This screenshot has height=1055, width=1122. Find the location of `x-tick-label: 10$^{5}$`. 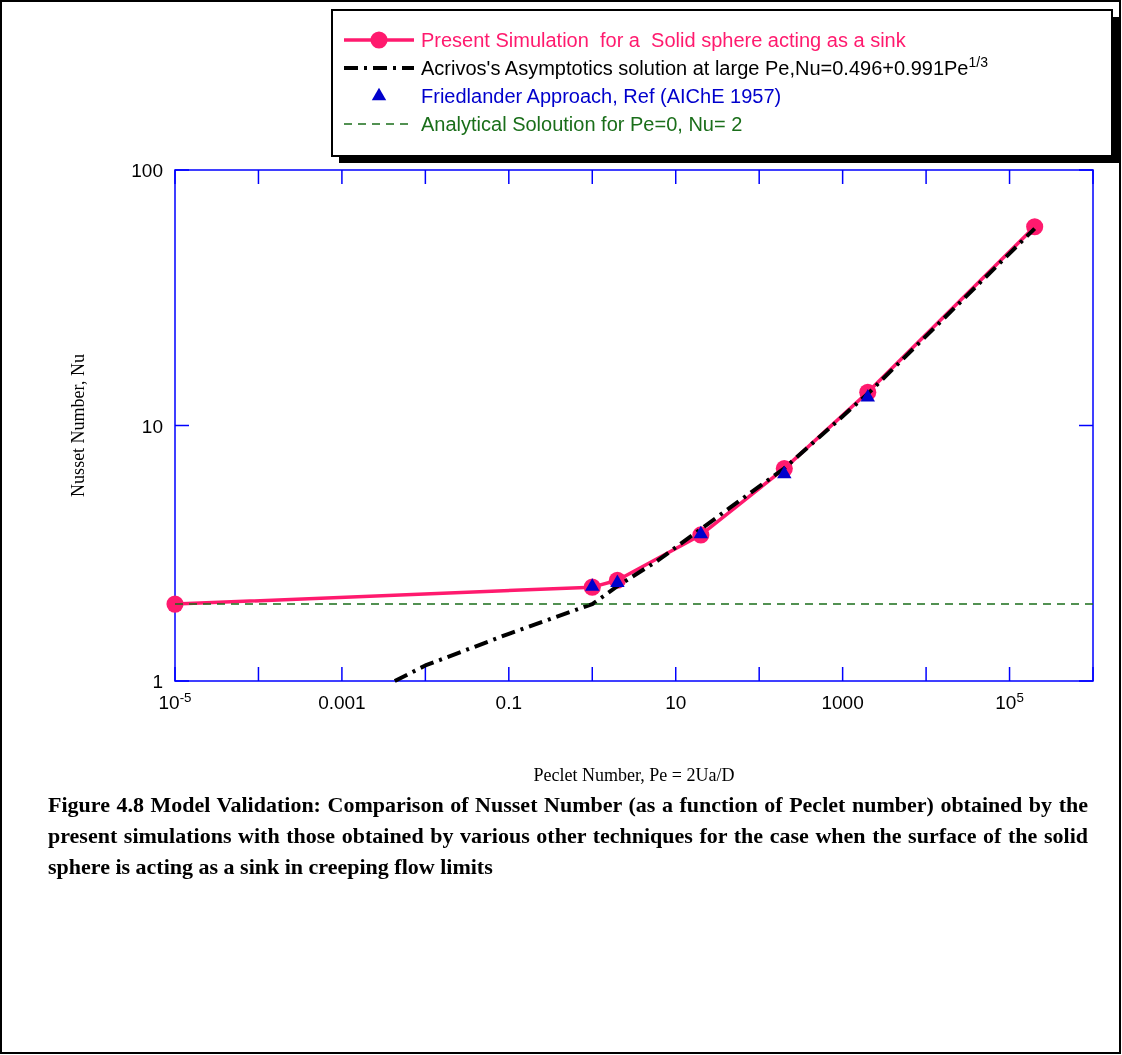

x-tick-label: 10$^{5}$ is located at coordinates (1009, 701).